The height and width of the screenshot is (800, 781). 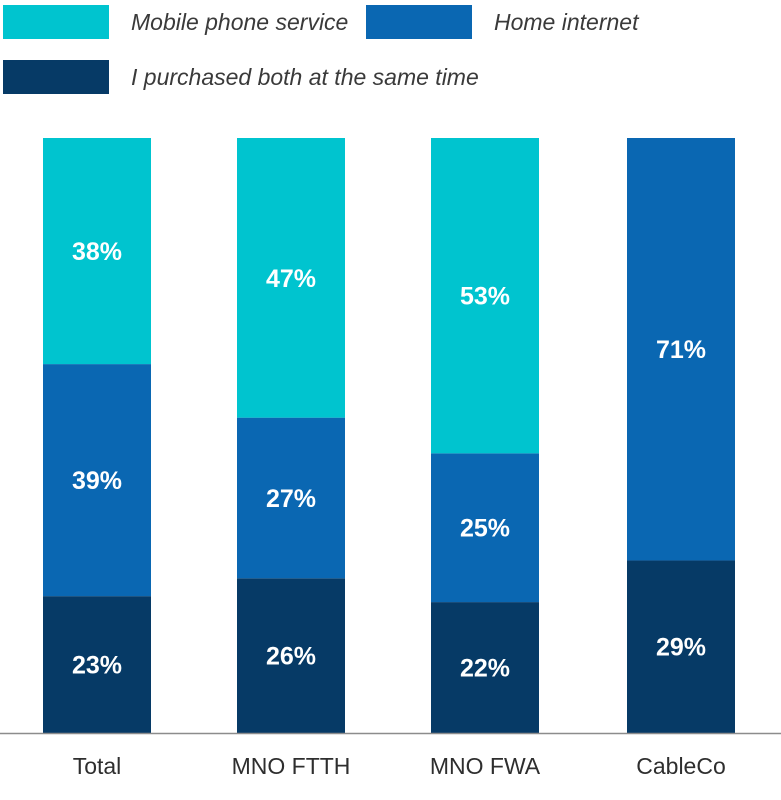 What do you see at coordinates (240, 21) in the screenshot?
I see `legend-label-mobile: Mobile phone service` at bounding box center [240, 21].